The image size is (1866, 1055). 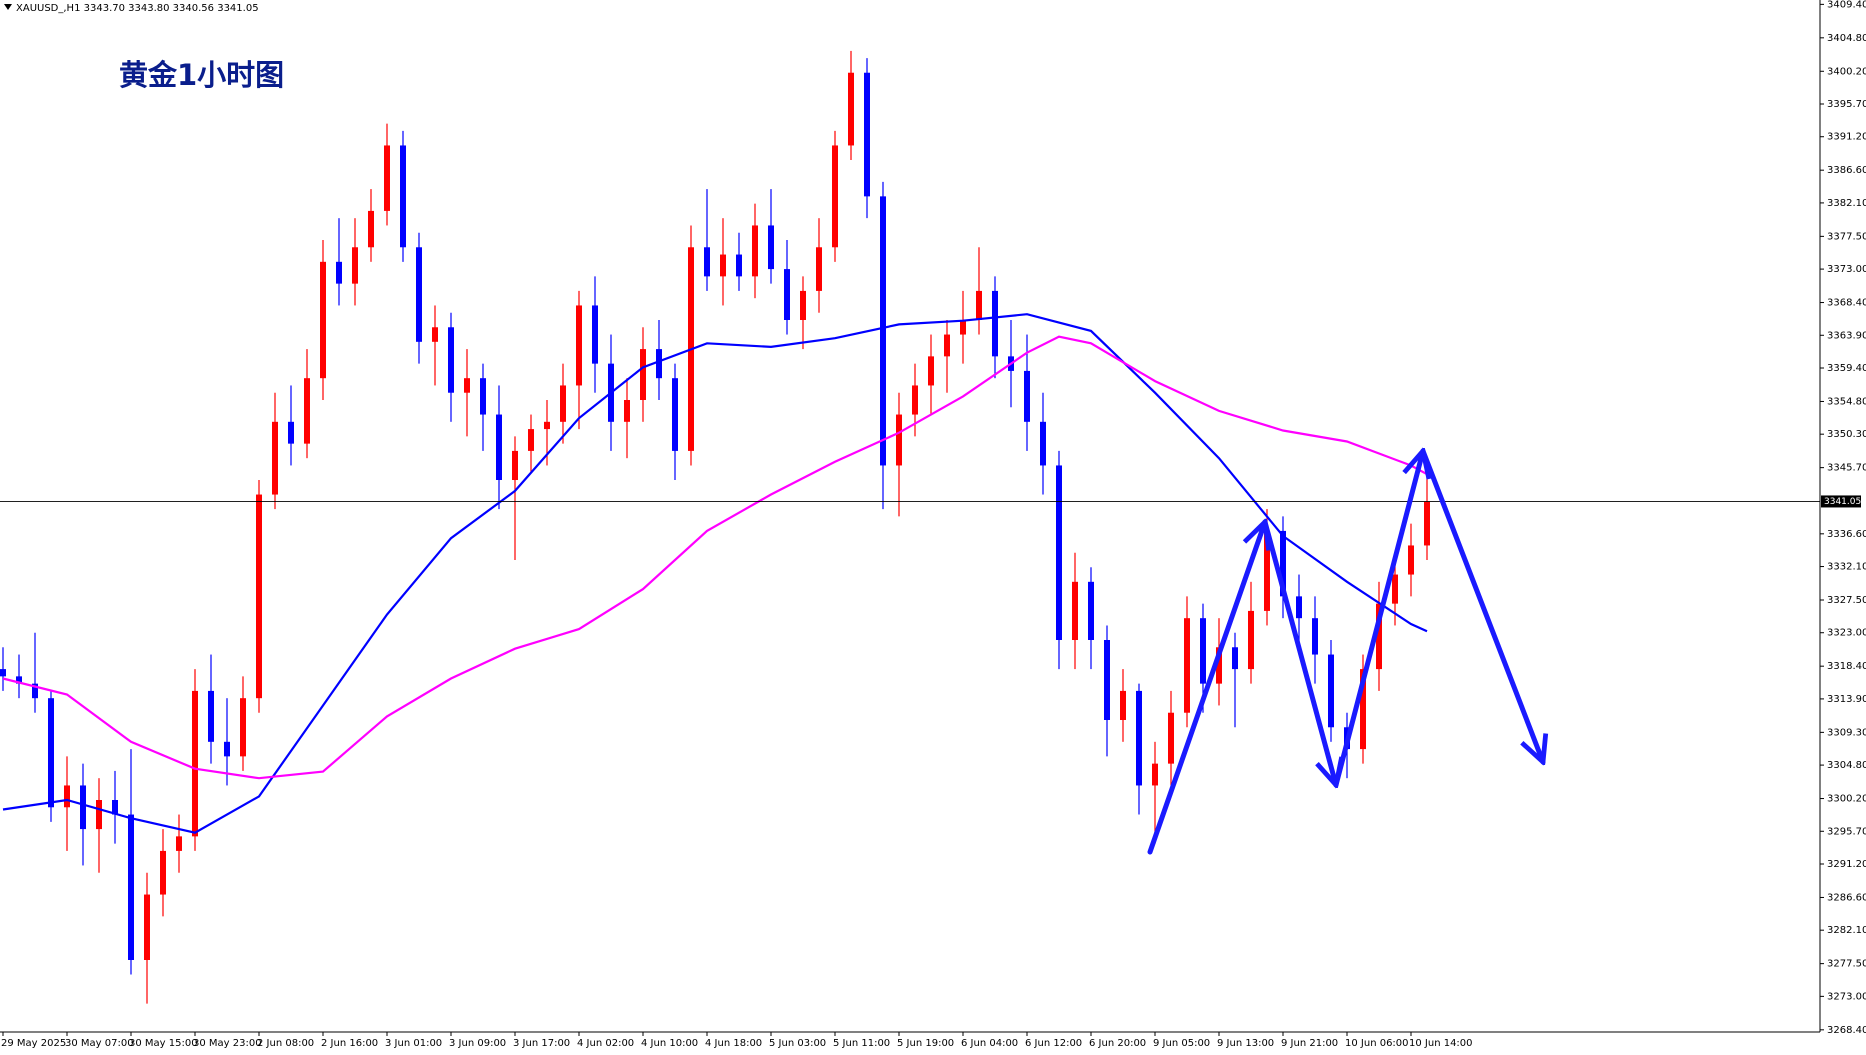 What do you see at coordinates (1846, 864) in the screenshot?
I see `y-tick-label: 3291.20` at bounding box center [1846, 864].